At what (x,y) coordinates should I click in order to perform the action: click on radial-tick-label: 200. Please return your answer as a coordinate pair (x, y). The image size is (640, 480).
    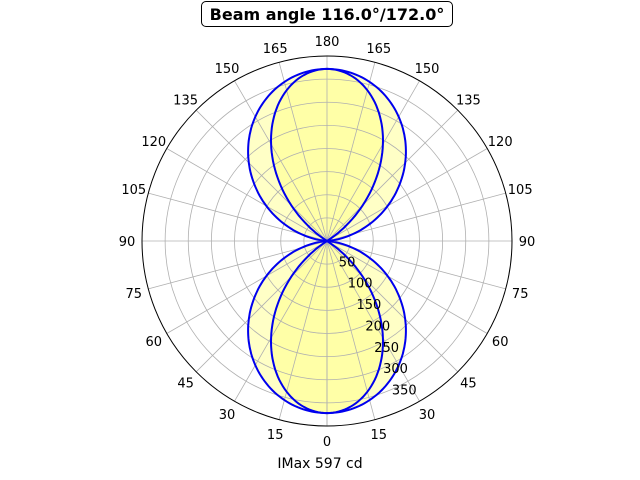
    Looking at the image, I should click on (377, 327).